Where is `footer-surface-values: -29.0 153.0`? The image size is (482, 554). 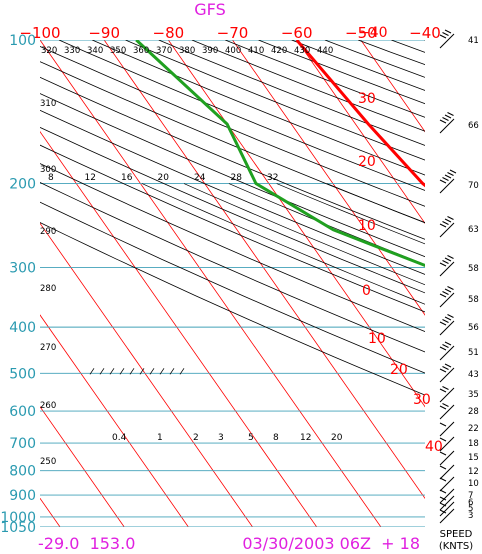 footer-surface-values: -29.0 153.0 is located at coordinates (86, 543).